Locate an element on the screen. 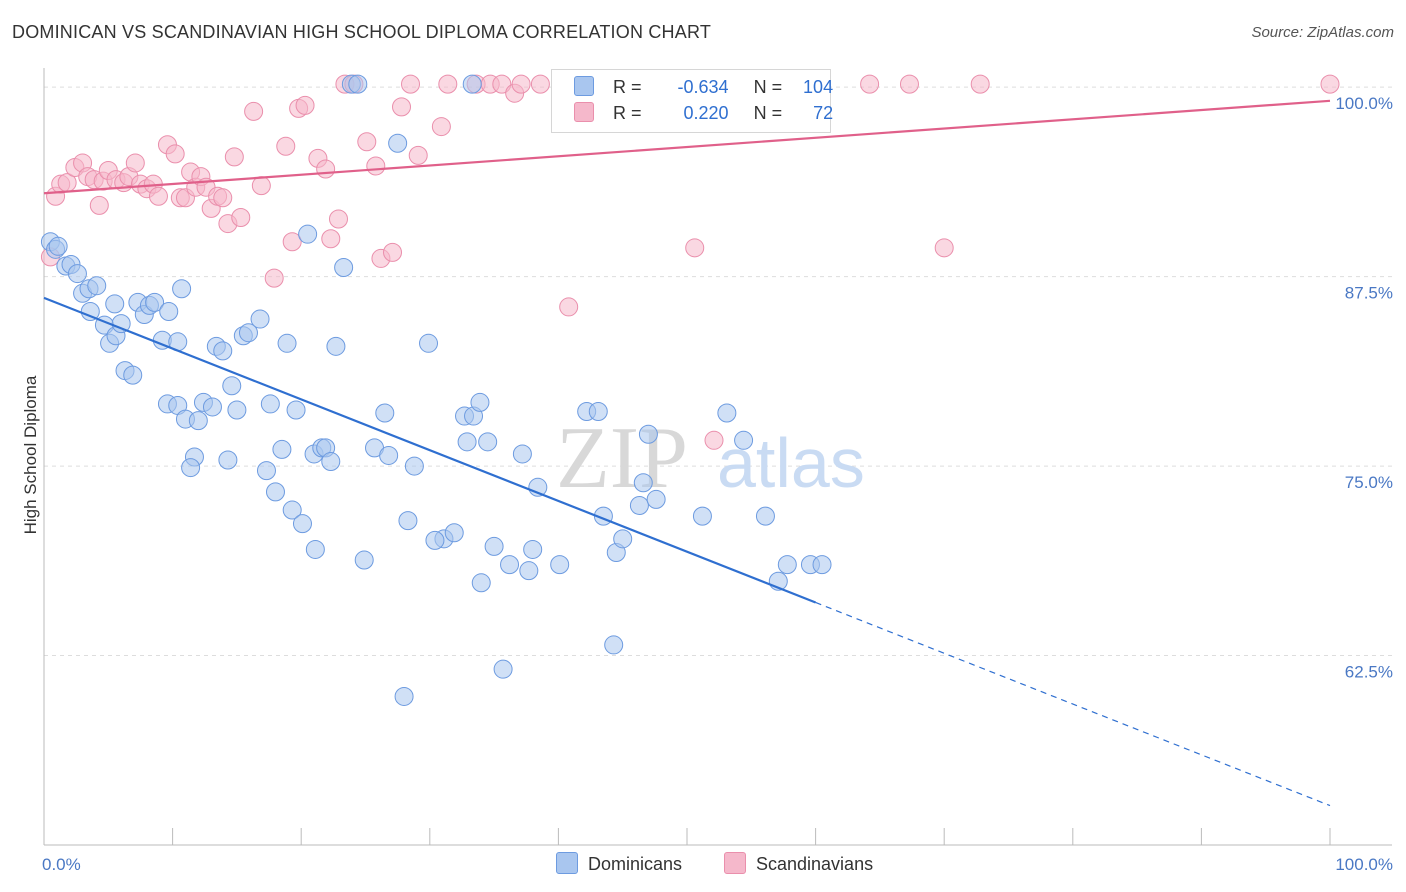  x-tick-label: 100.0% is located at coordinates (1364, 864).